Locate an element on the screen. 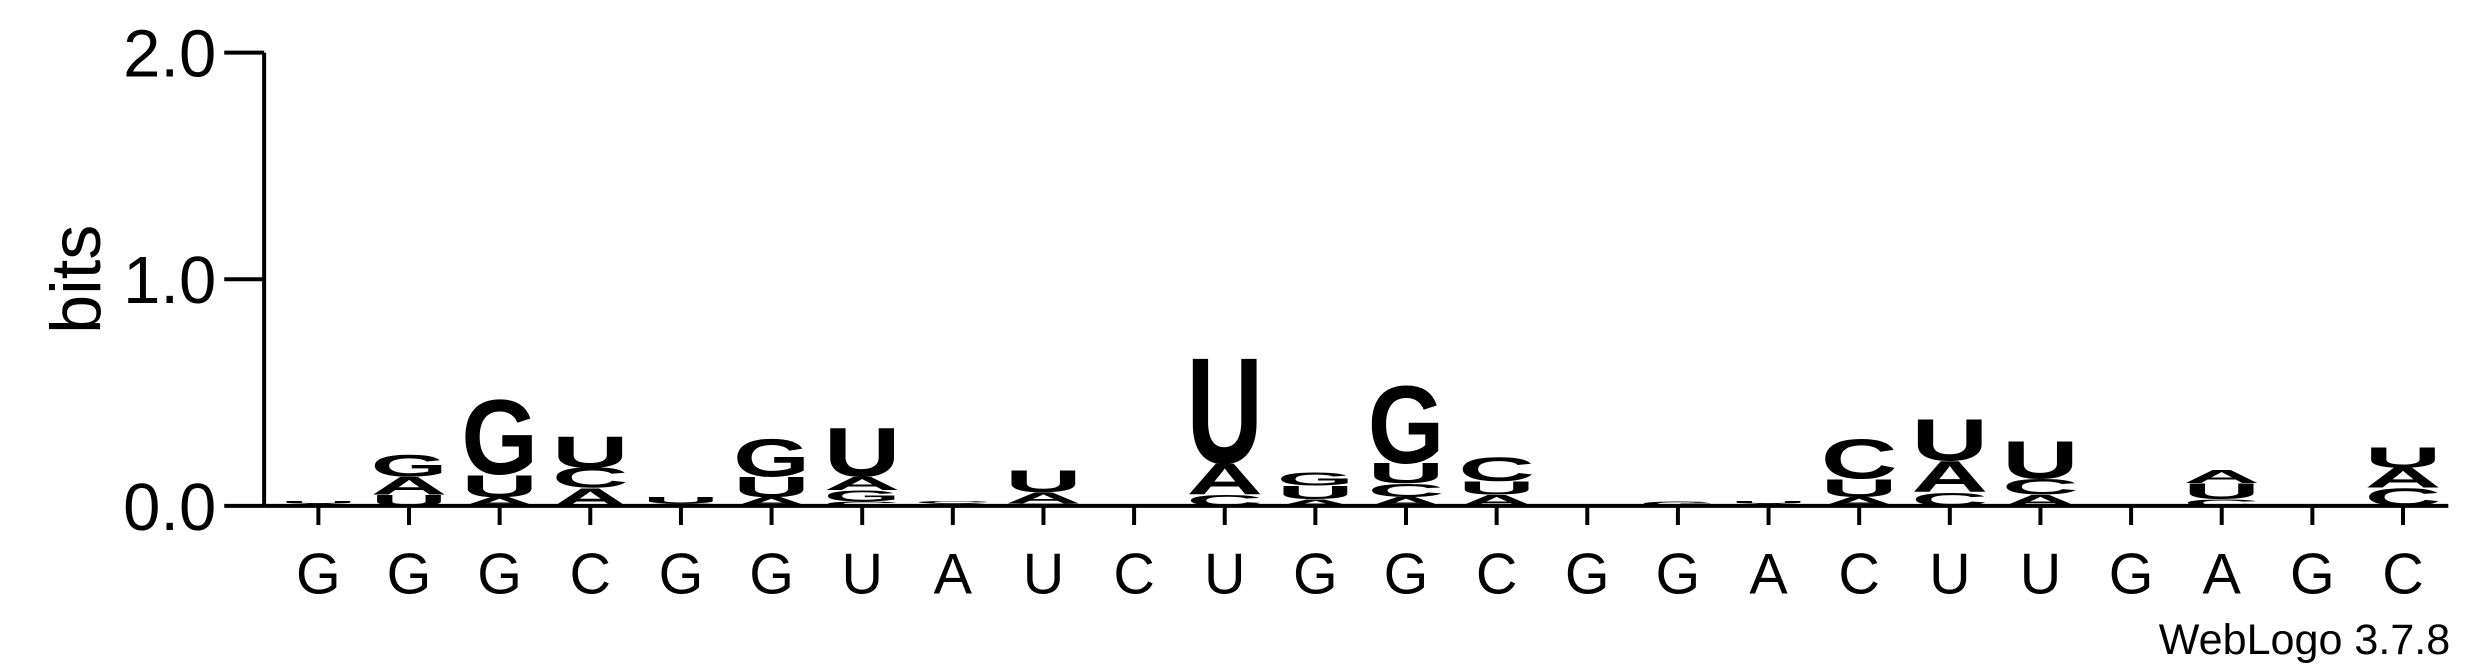  y-tick-label: 0.0 is located at coordinates (169, 507).